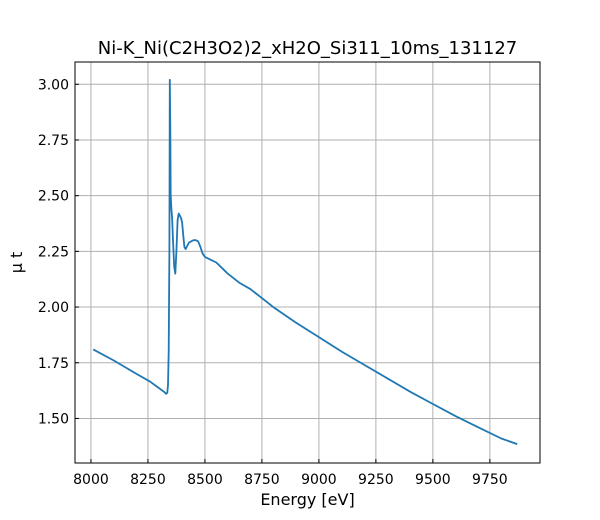  I want to click on x-axis-ticks: 8000 8250 8500 8750 9000 9250 9500 9750, so click(290, 473).